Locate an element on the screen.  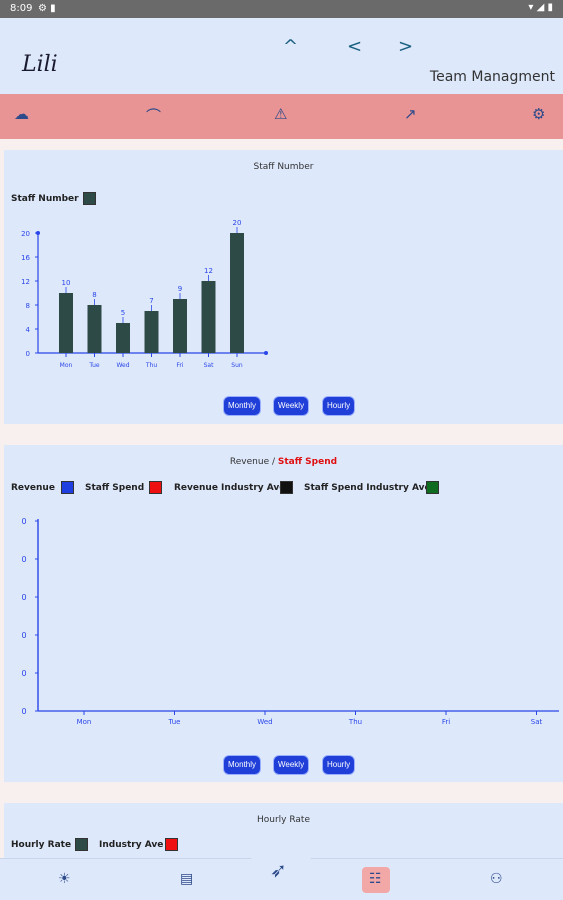
settings-icon: ⚙ is located at coordinates (539, 114).